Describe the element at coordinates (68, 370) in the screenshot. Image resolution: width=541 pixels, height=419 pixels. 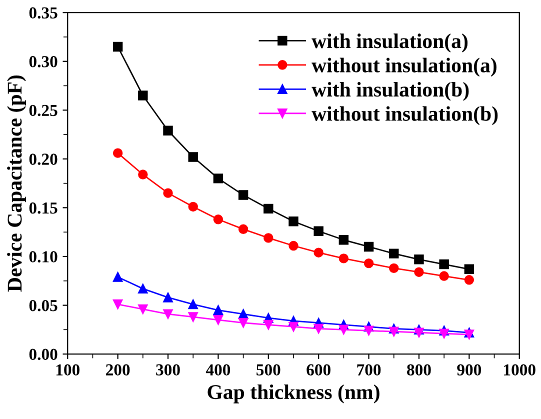
I see `x-tick-label: 100` at that location.